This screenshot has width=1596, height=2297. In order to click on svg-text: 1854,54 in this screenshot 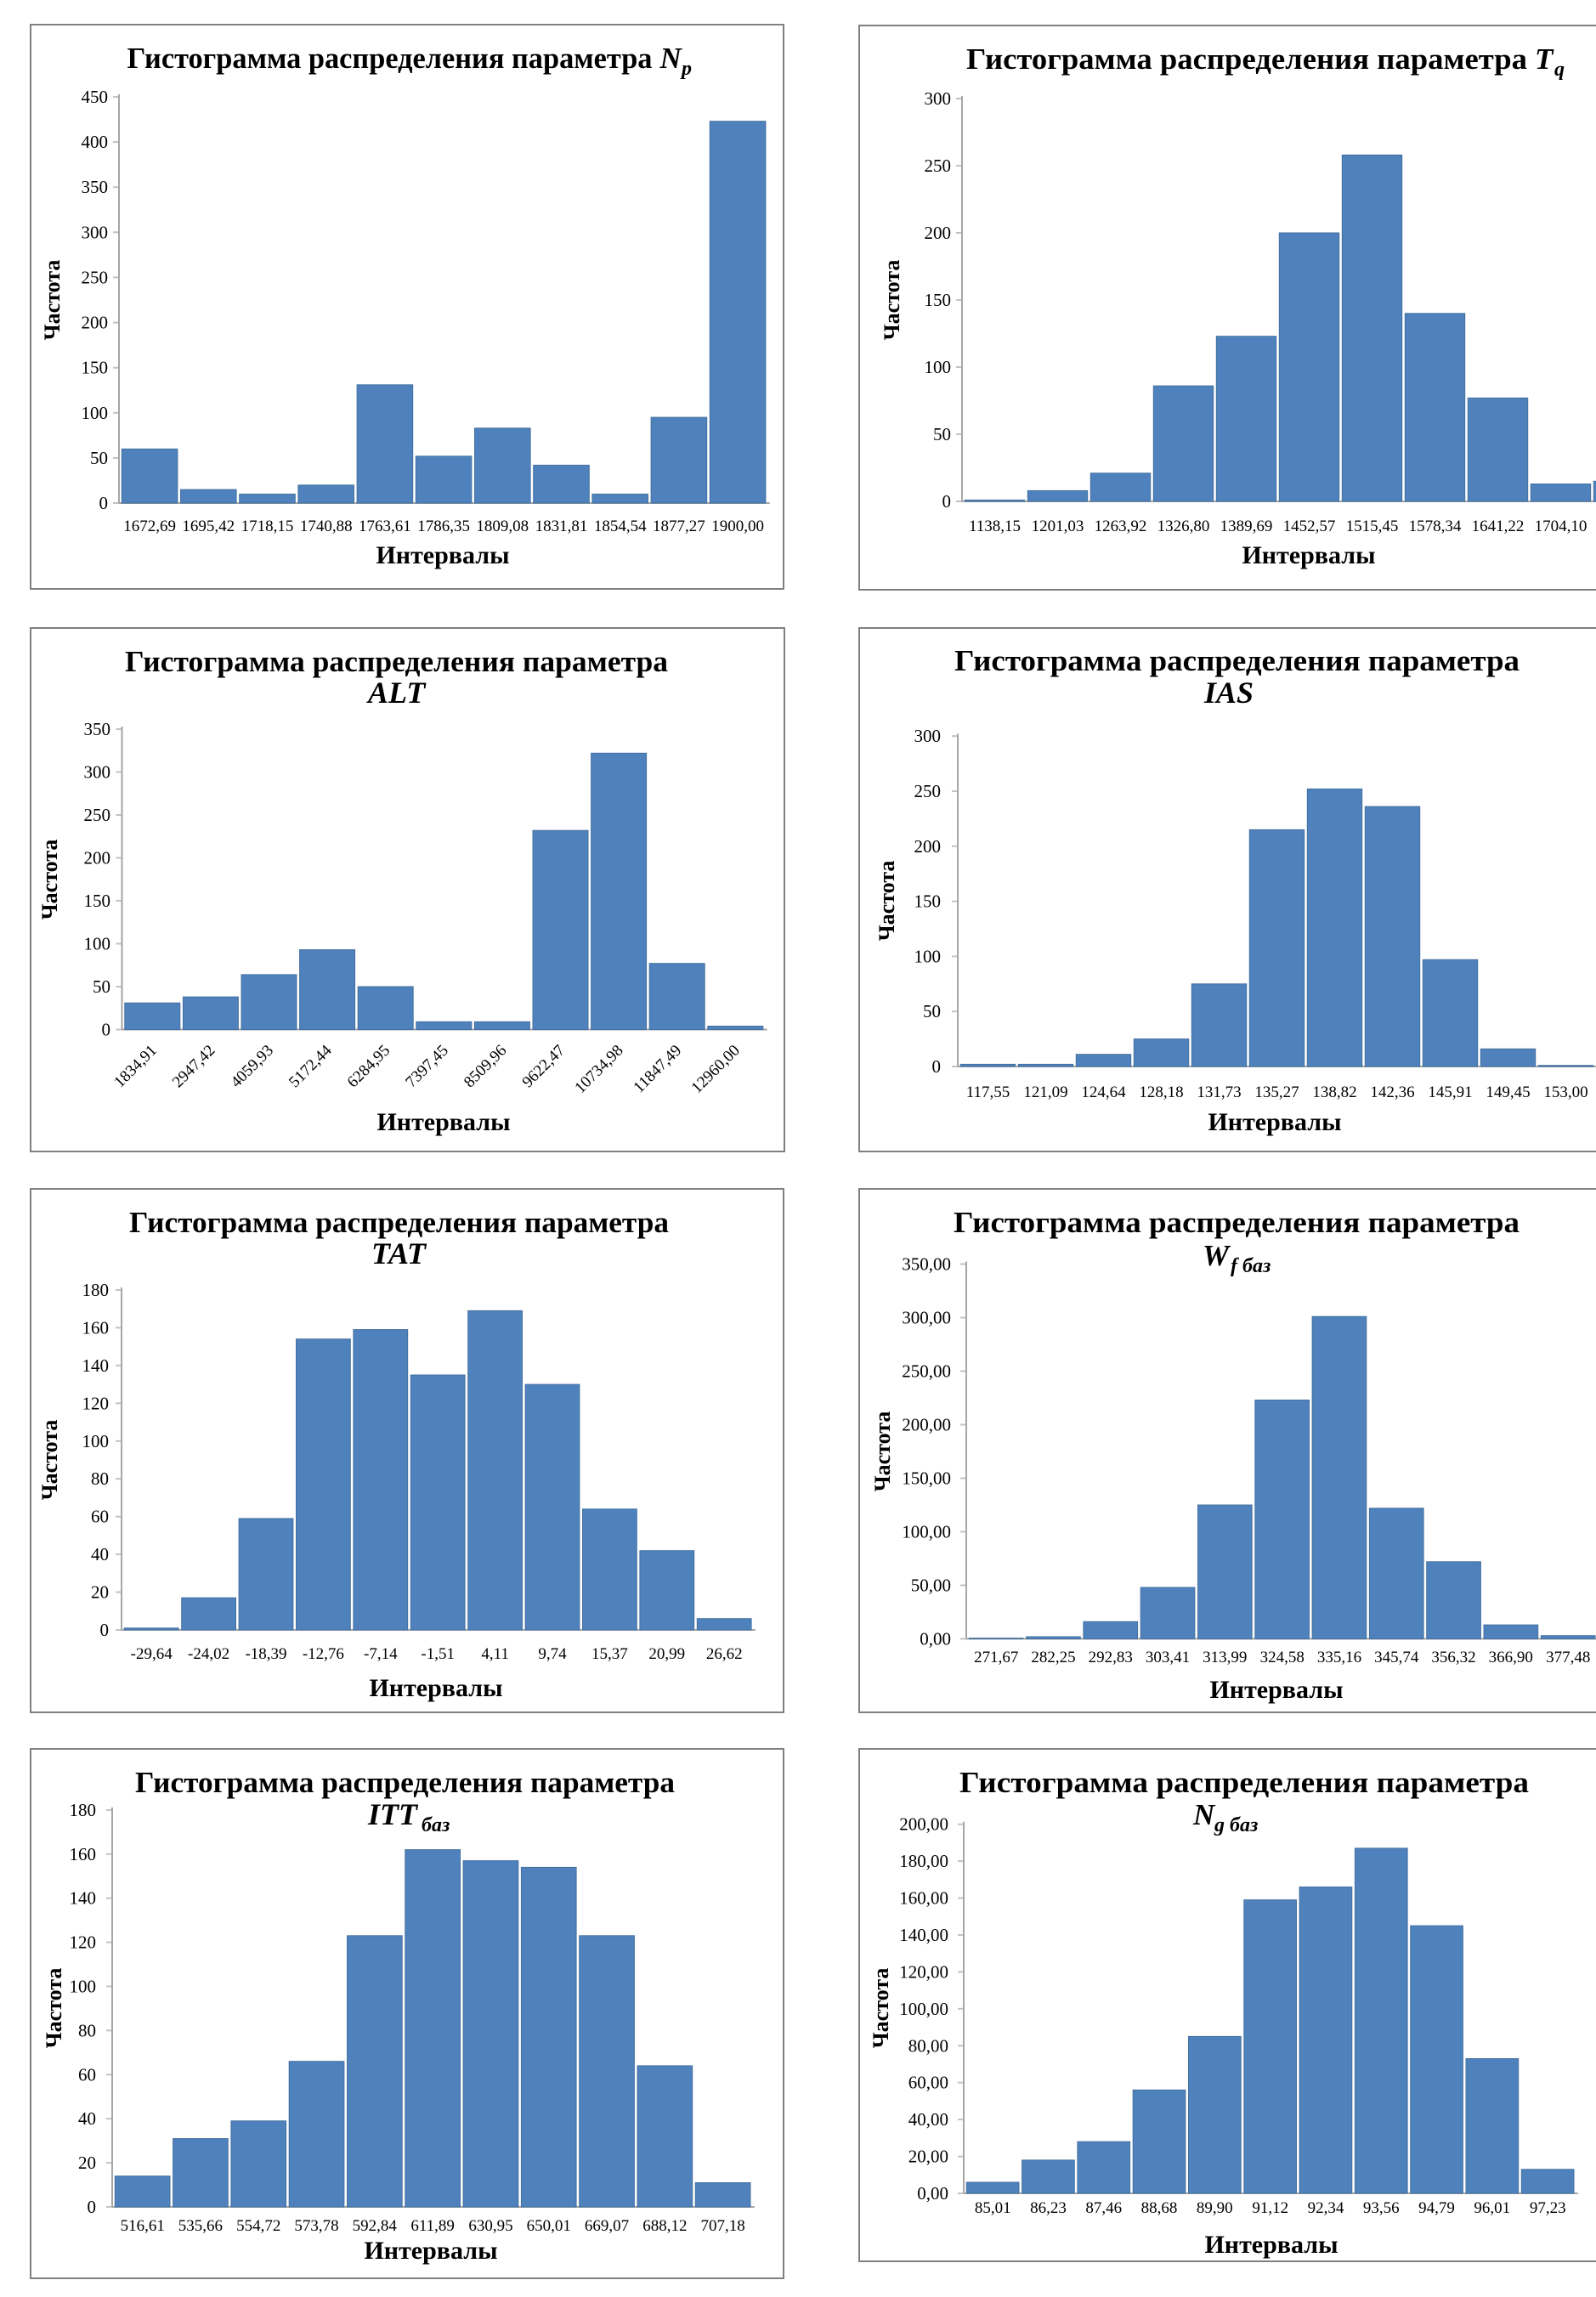, I will do `click(621, 526)`.